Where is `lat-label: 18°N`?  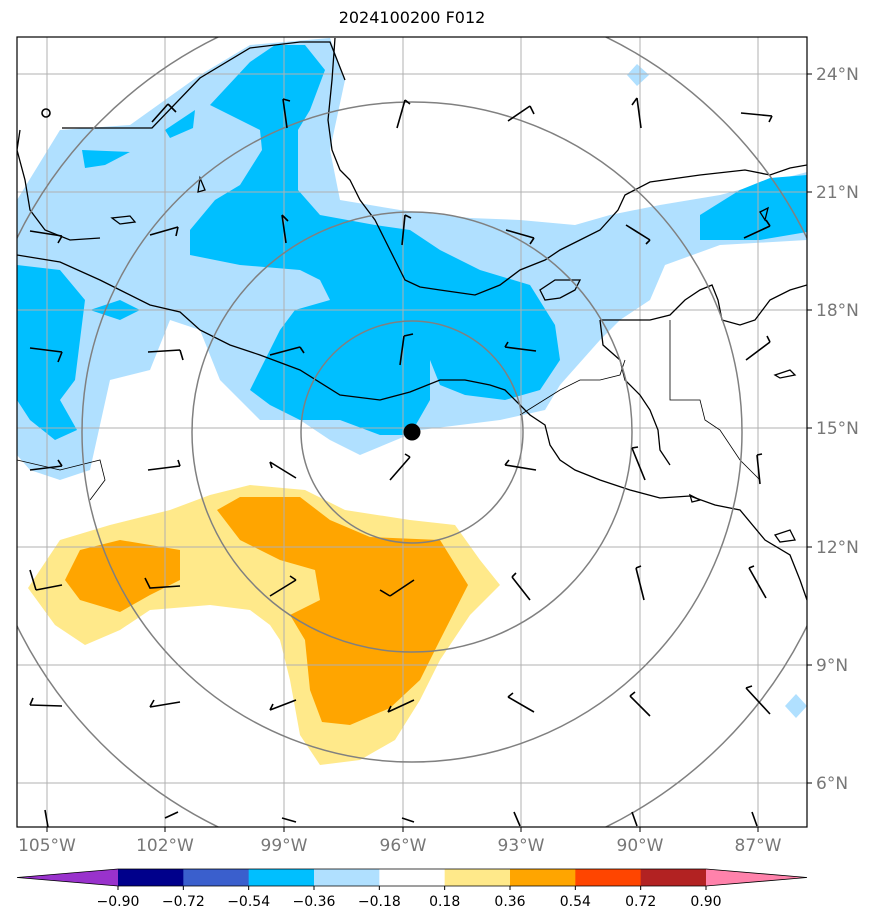 lat-label: 18°N is located at coordinates (837, 311).